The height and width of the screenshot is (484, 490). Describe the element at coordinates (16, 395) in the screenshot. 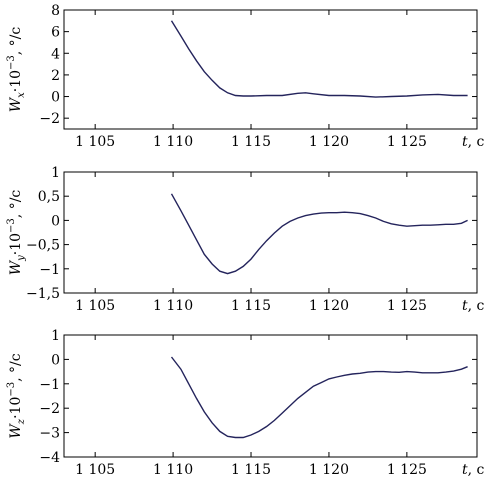

I see `y-axis-label: Wz·10−3, °/c` at that location.